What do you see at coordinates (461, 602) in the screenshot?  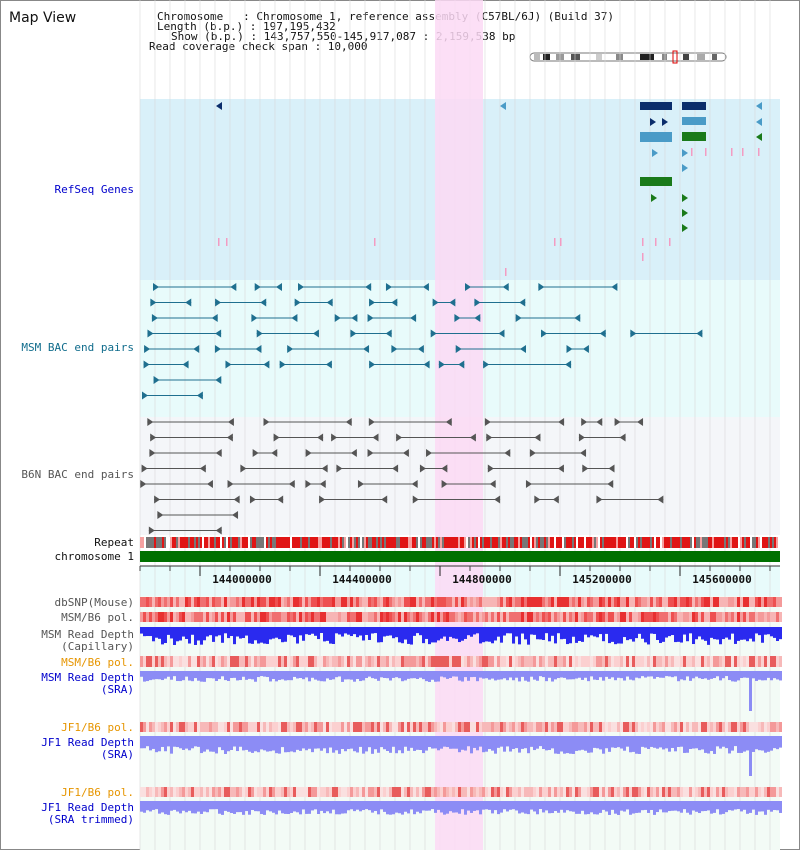 I see `dbsnp-heat-track` at bounding box center [461, 602].